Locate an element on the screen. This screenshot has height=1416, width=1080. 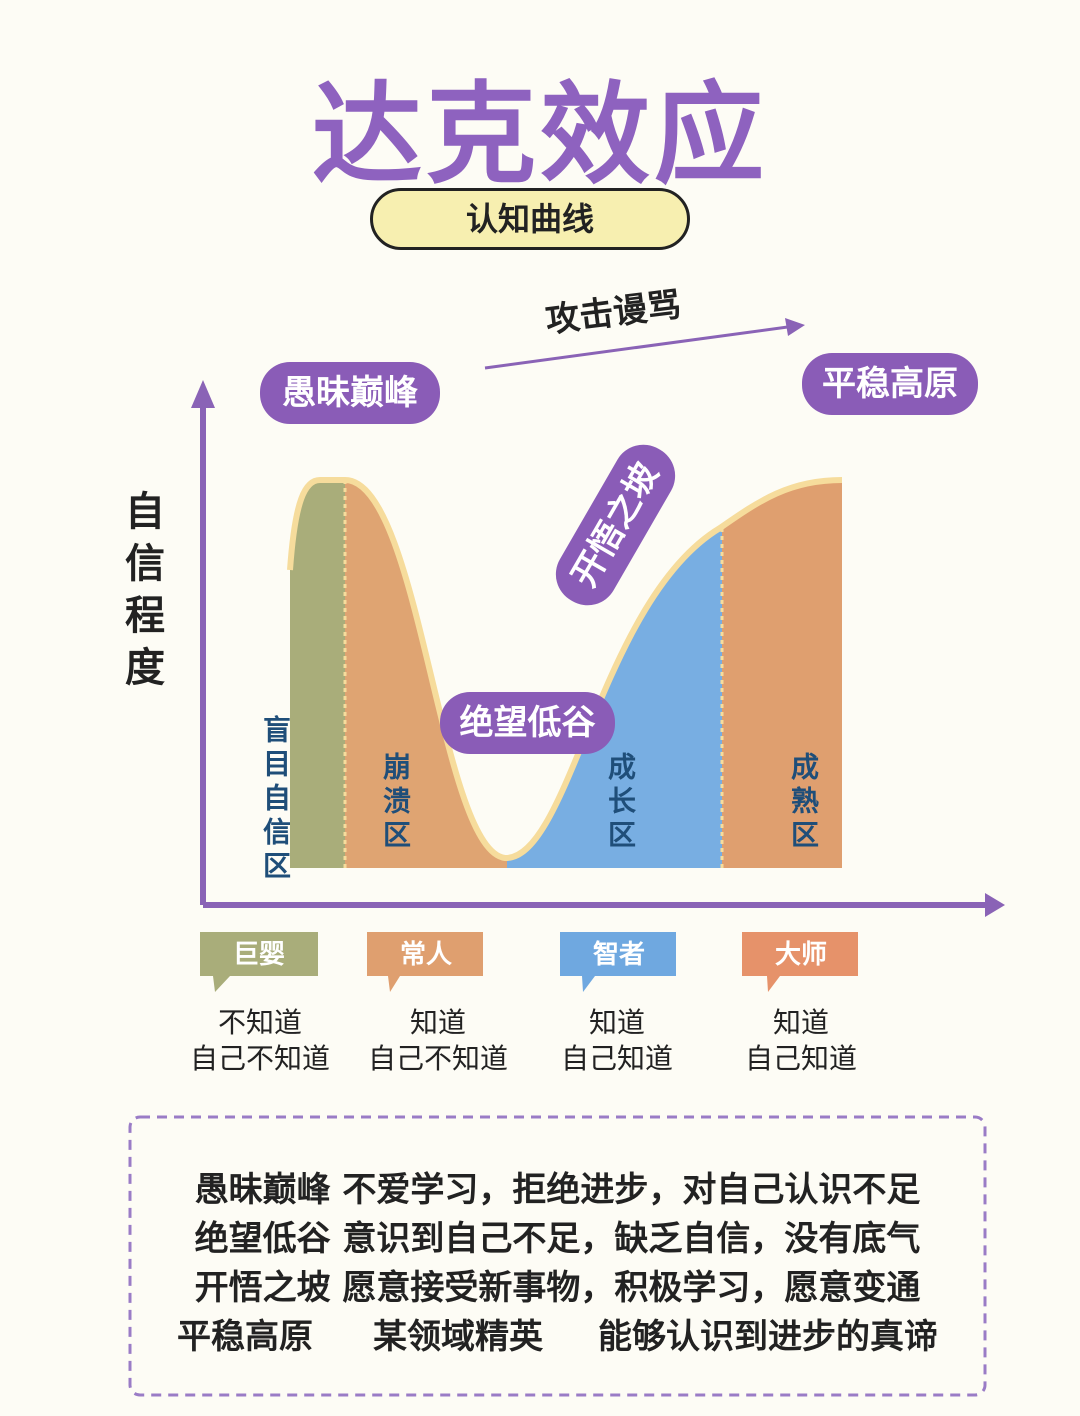
note-term: 绝望低谷 is located at coordinates (262, 1239).